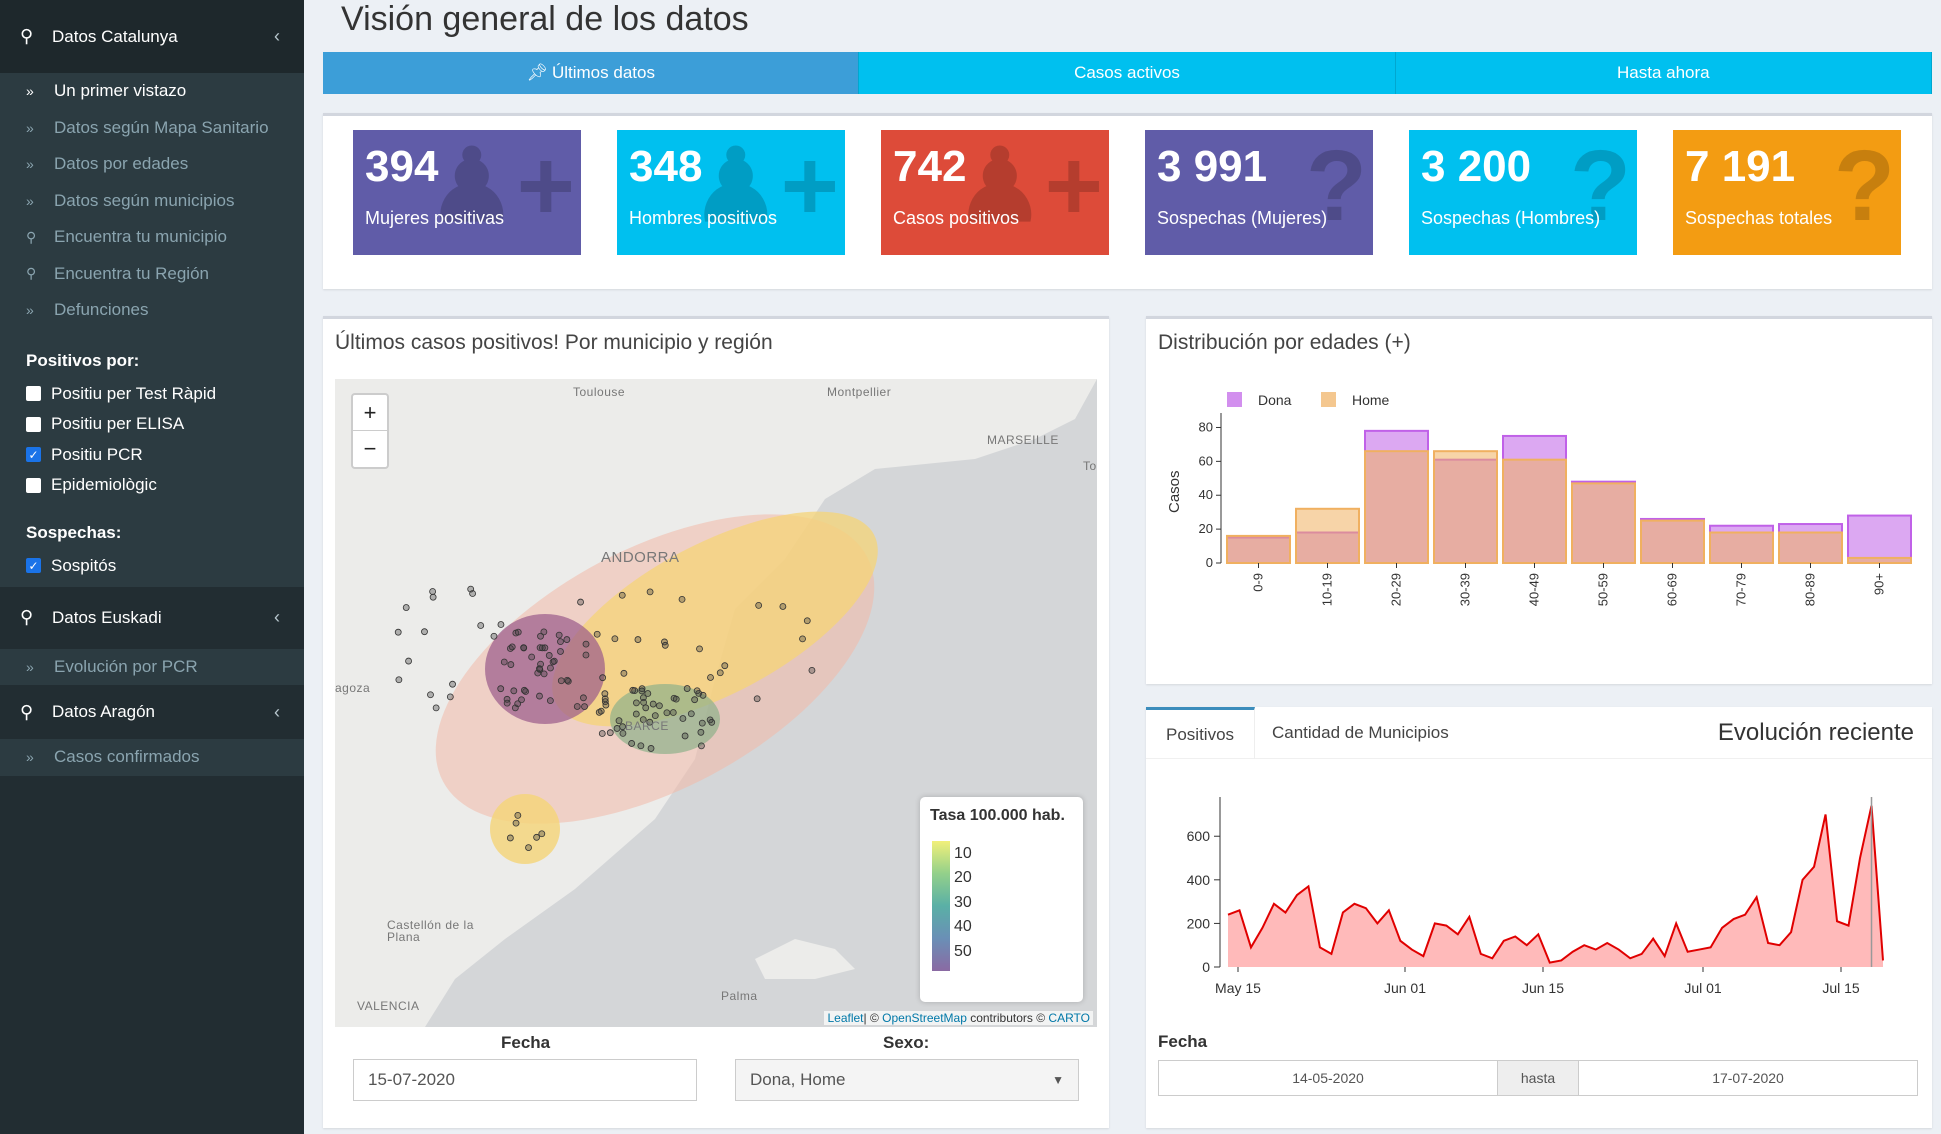 The width and height of the screenshot is (1941, 1134). What do you see at coordinates (907, 1080) in the screenshot?
I see `sexo-select: Dona, Home ▼` at bounding box center [907, 1080].